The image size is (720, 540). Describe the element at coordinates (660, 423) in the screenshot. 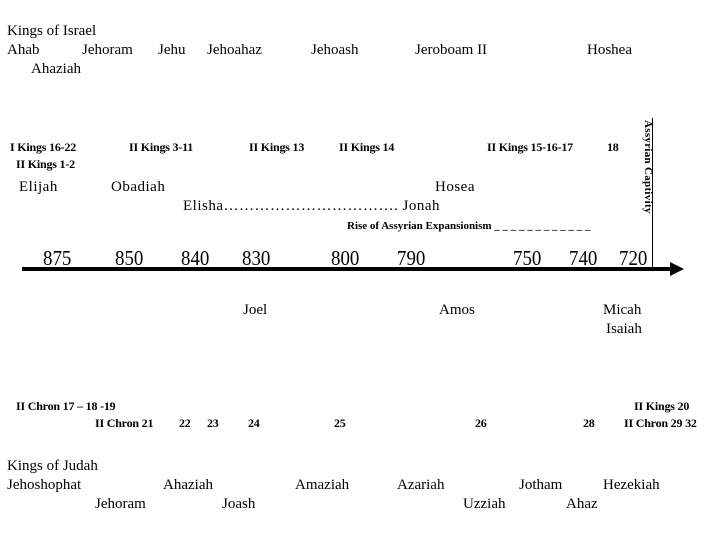

I see `ref-2chron-29-32: II Chron 29 32` at that location.